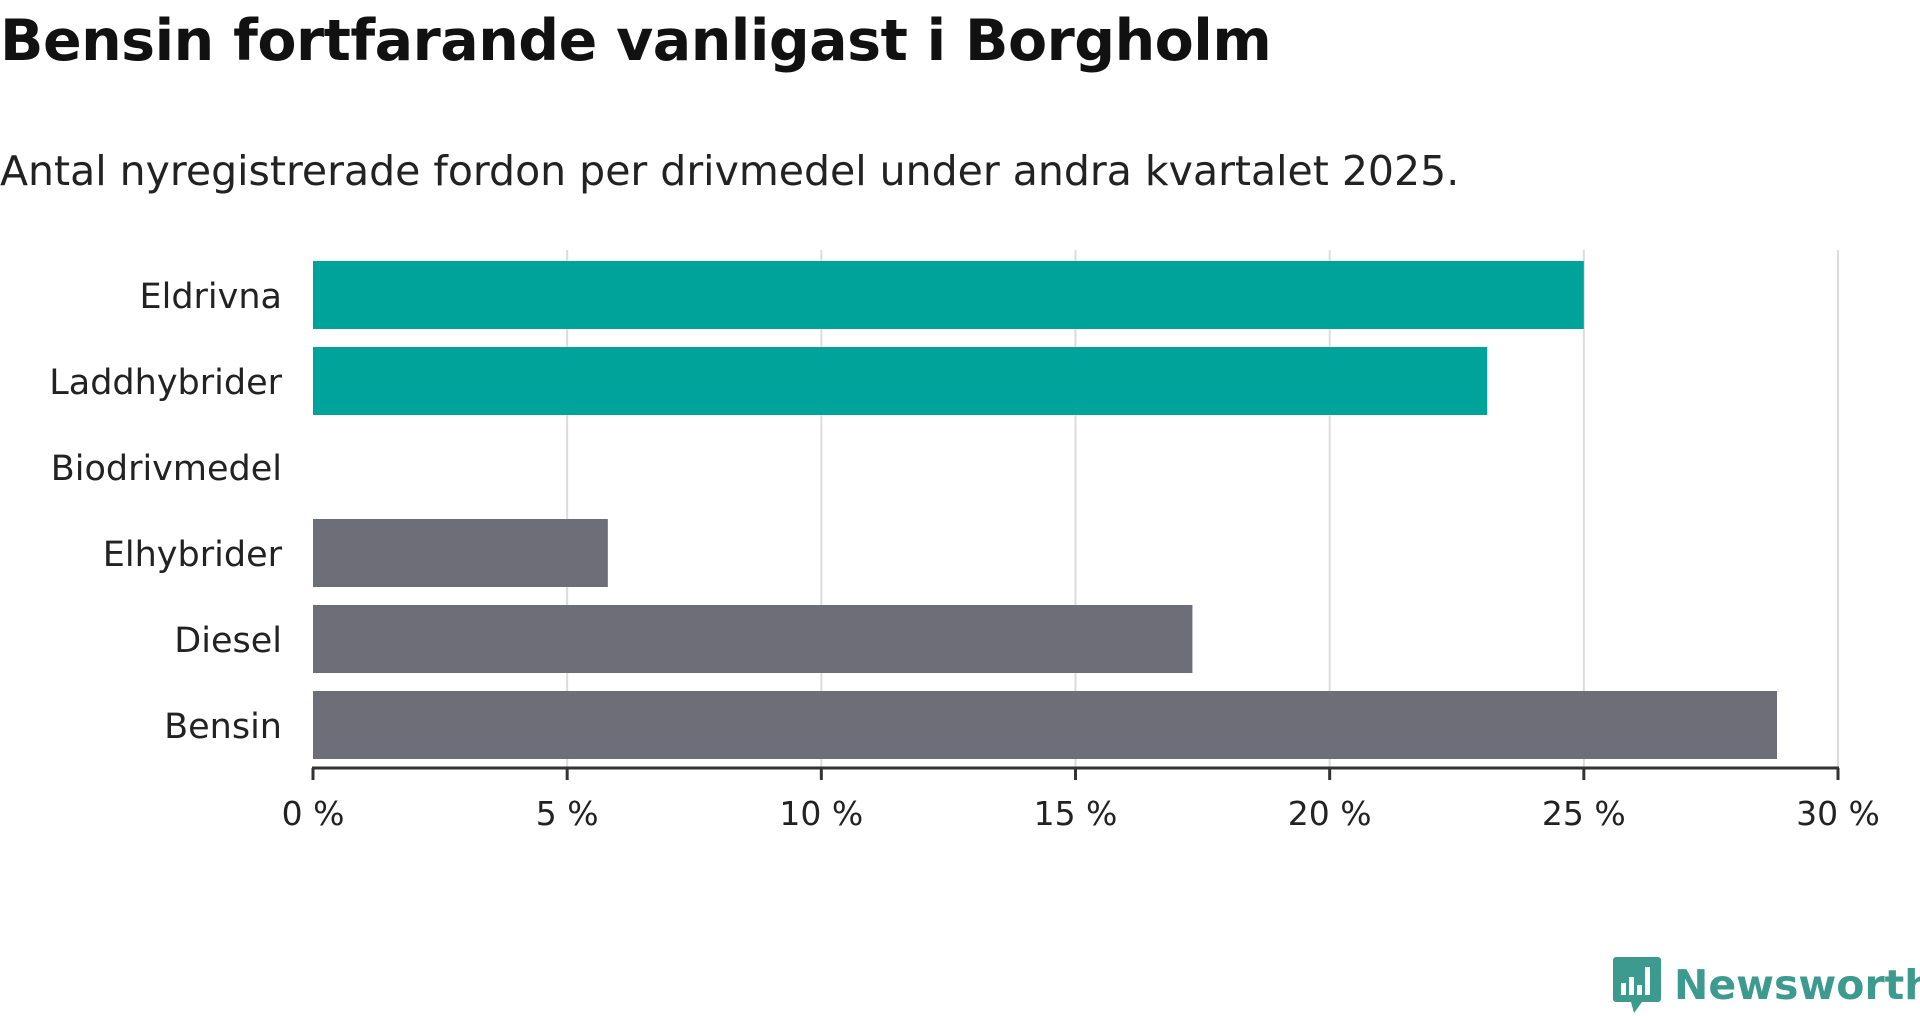 The height and width of the screenshot is (1016, 1920). I want to click on newsworthy-logo-icon, so click(1637, 985).